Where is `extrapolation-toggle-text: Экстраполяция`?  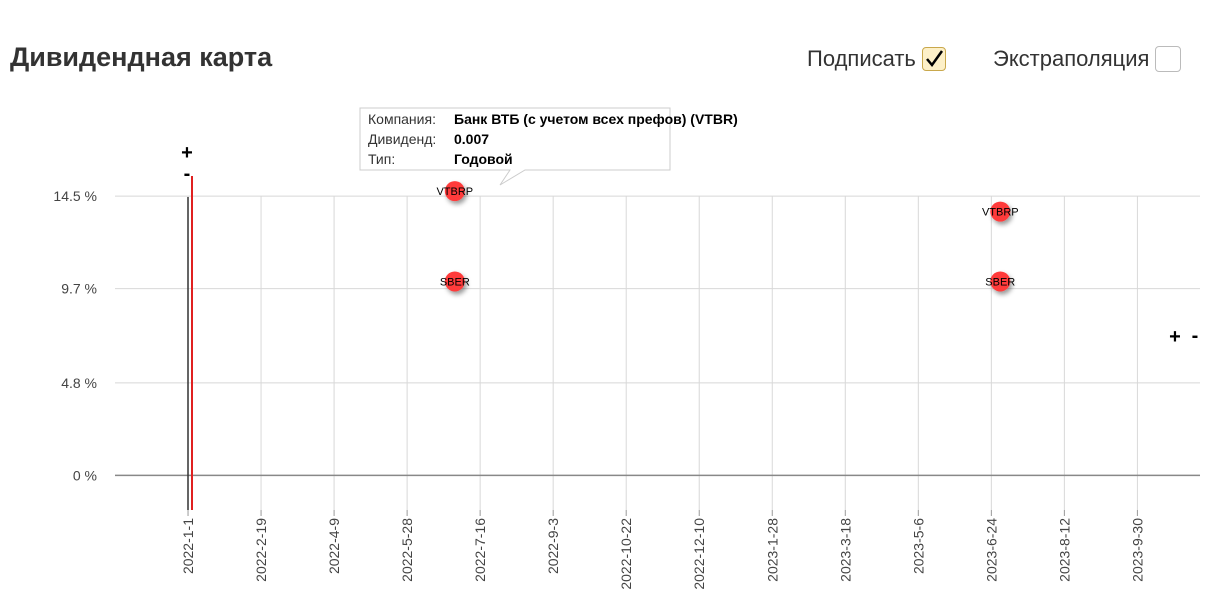 extrapolation-toggle-text: Экстраполяция is located at coordinates (1071, 58).